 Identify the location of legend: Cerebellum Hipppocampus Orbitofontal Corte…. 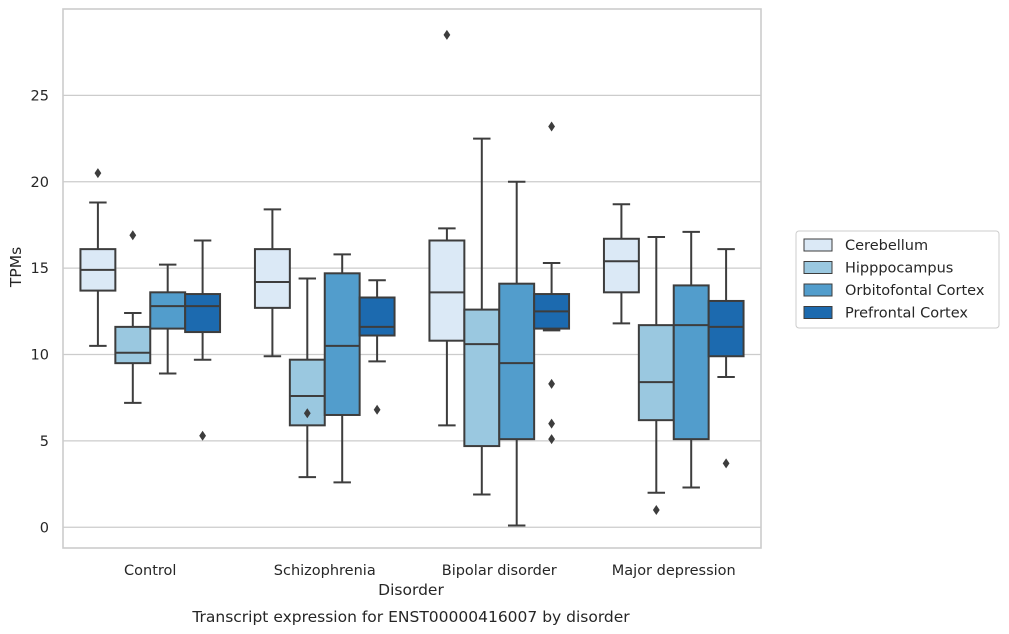
(897, 279).